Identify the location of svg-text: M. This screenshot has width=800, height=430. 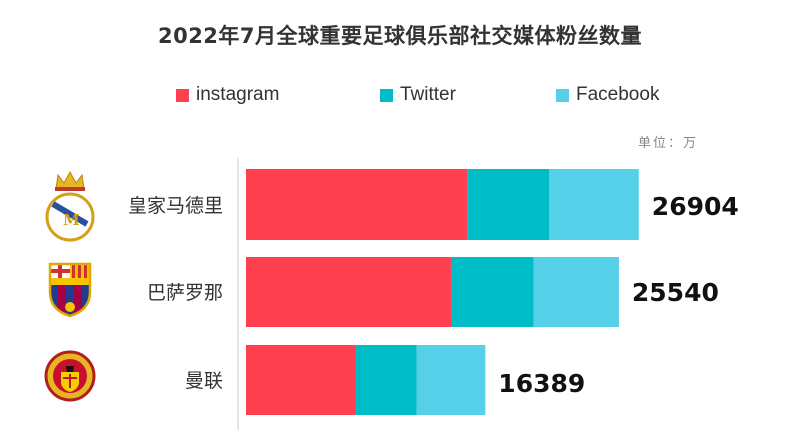
(71, 220).